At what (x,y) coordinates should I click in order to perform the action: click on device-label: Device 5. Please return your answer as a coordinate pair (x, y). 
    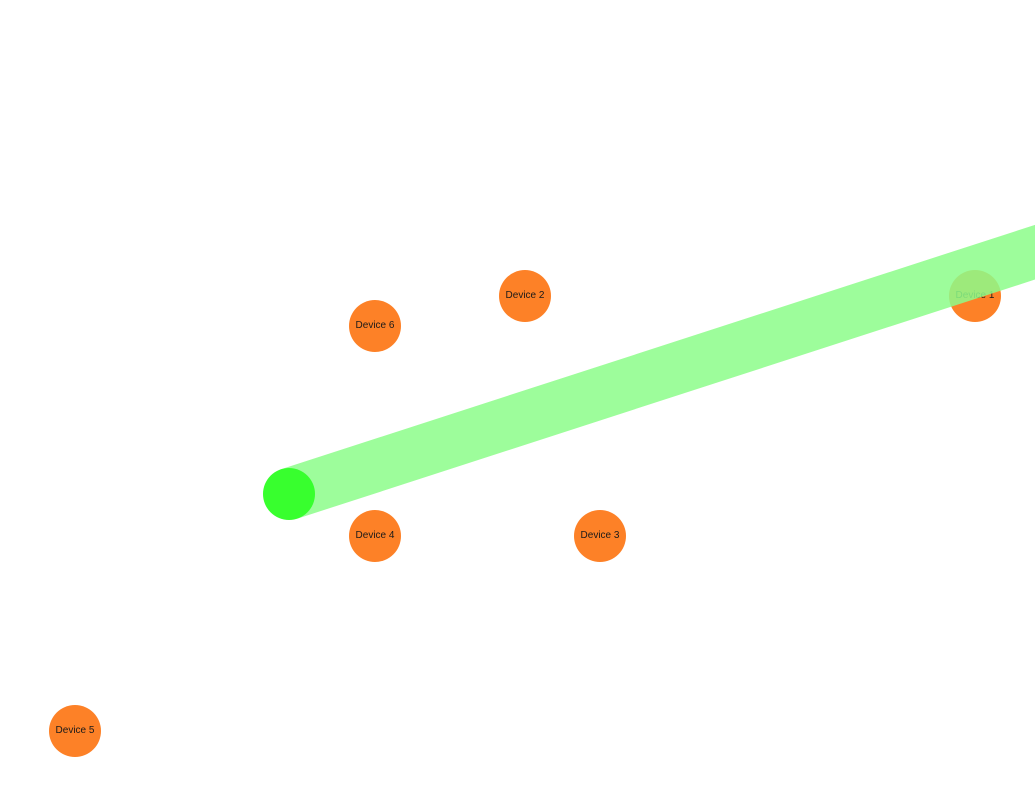
    Looking at the image, I should click on (75, 730).